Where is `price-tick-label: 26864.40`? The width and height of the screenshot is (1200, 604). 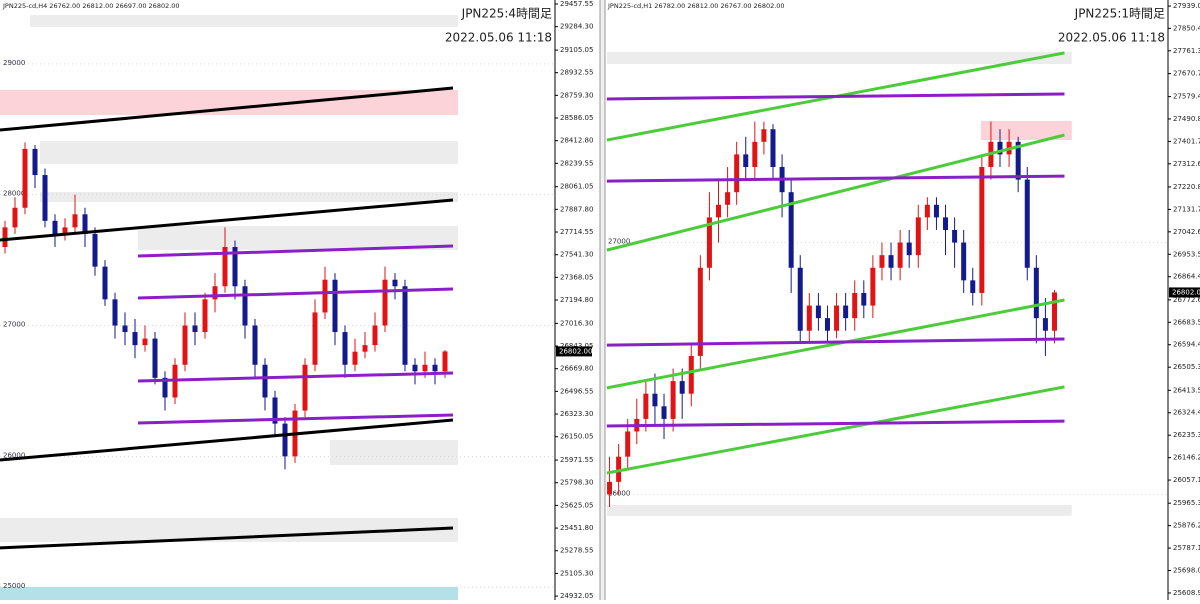 price-tick-label: 26864.40 is located at coordinates (1186, 277).